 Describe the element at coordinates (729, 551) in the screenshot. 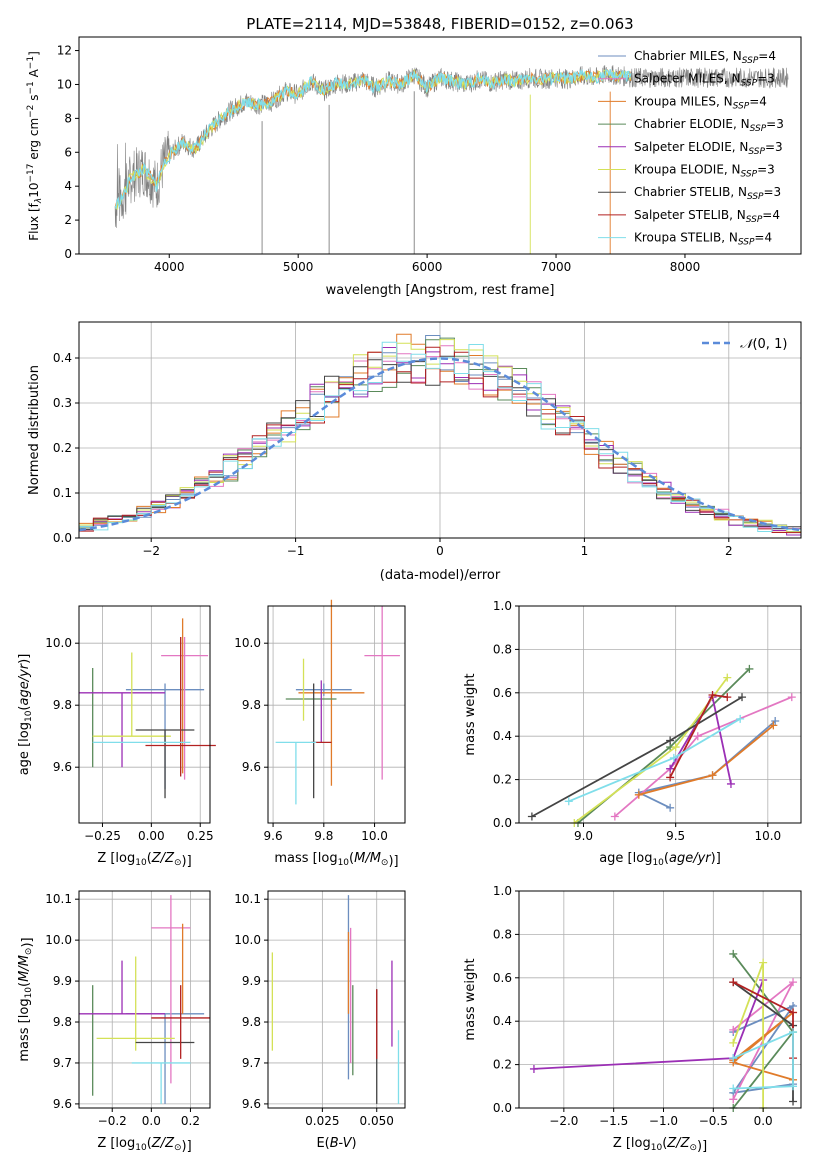

I see `x-tick-label: 2` at that location.